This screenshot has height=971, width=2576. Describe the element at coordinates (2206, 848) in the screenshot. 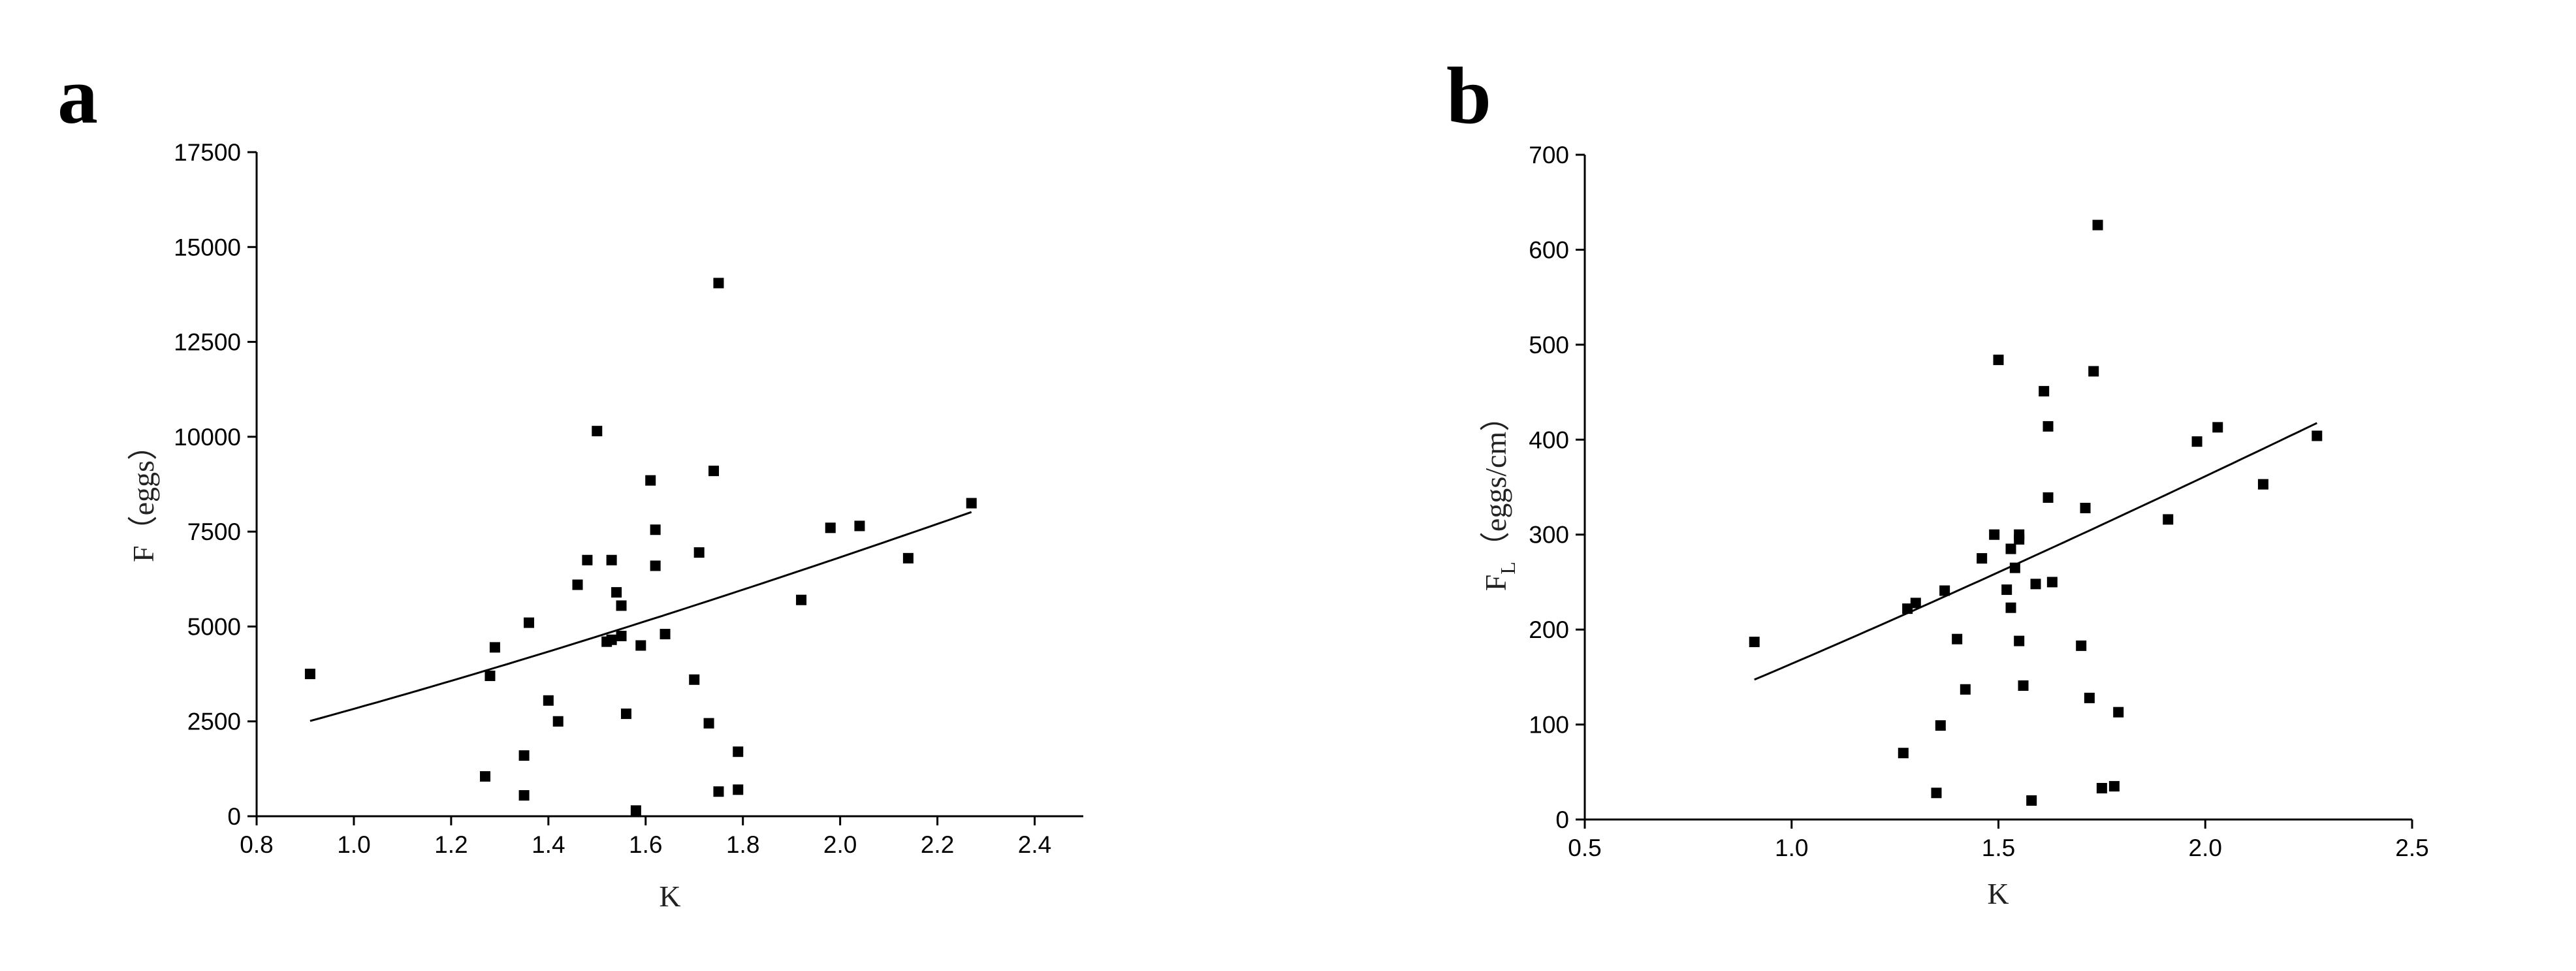

I see `x-tick-label-b: 2.0` at that location.